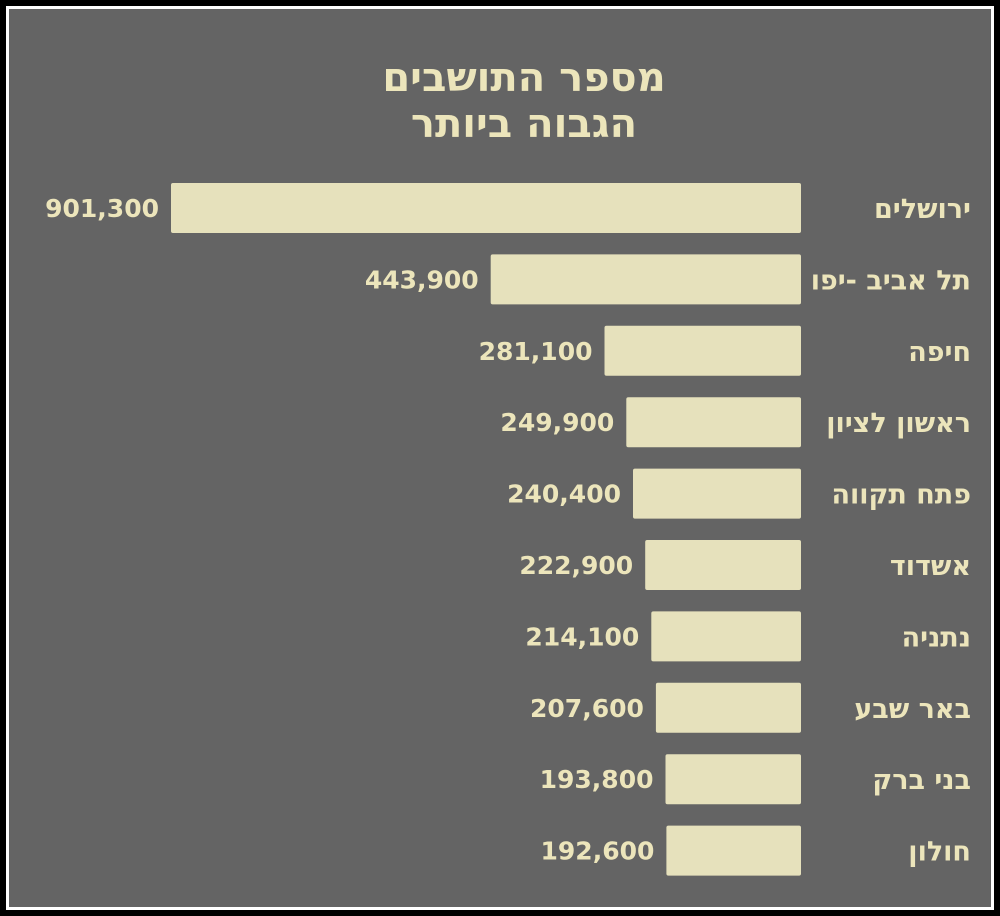 This screenshot has width=1000, height=916. Describe the element at coordinates (891, 280) in the screenshot. I see `category-label: תל אביב -יפו` at that location.